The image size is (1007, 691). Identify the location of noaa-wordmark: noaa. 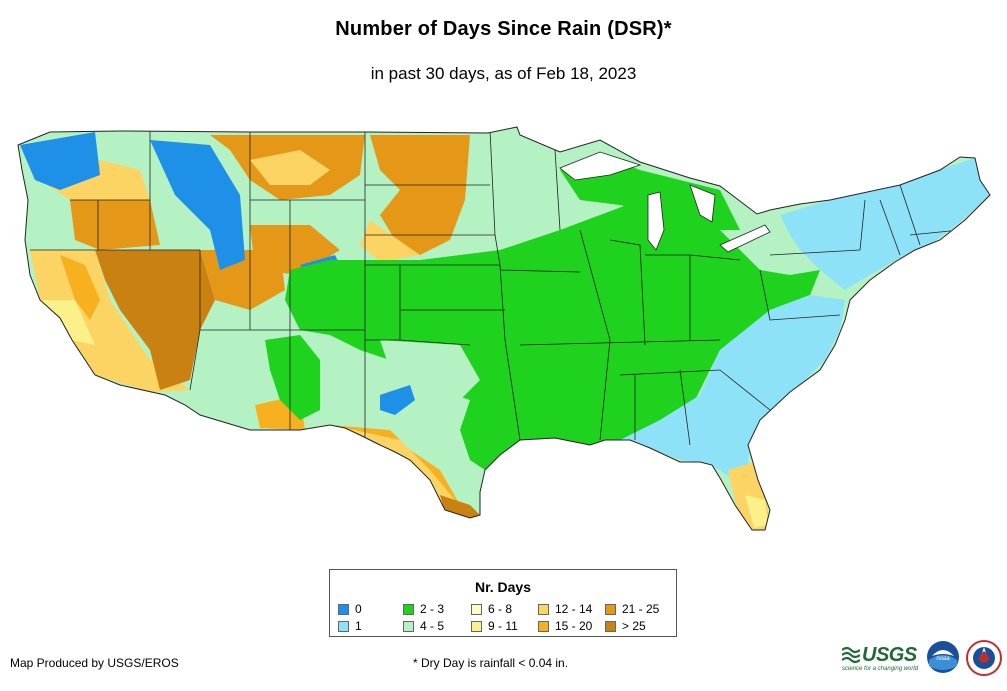
(943, 659).